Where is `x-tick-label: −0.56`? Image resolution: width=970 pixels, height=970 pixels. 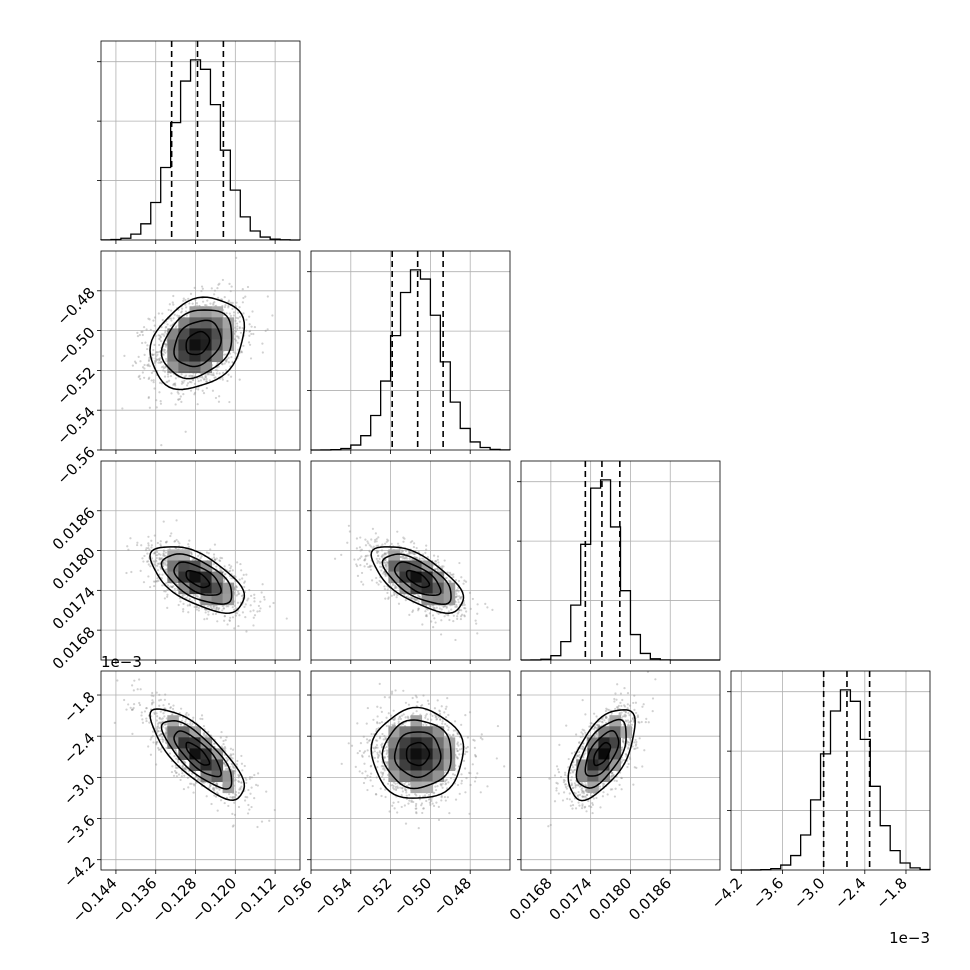 x-tick-label: −0.56 is located at coordinates (293, 896).